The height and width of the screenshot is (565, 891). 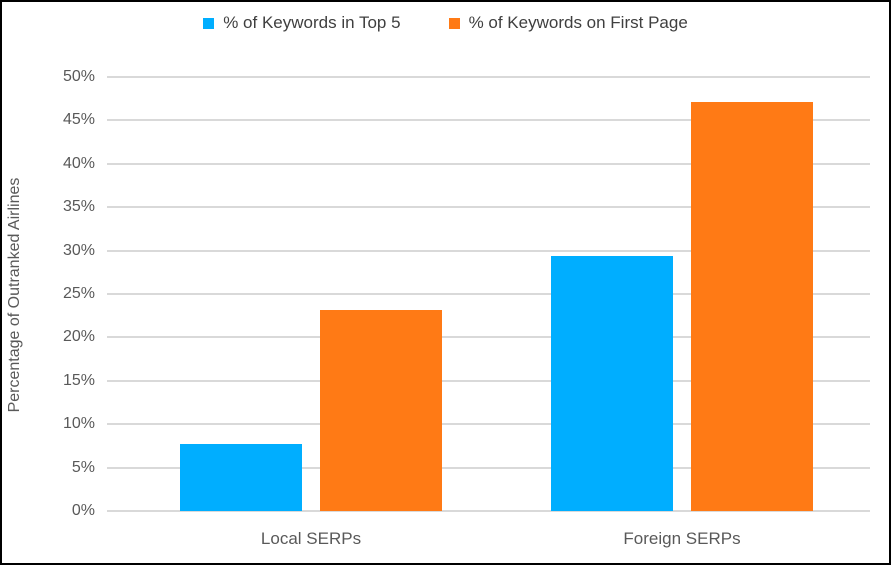 I want to click on x-category-label: Local SERPs, so click(x=311, y=538).